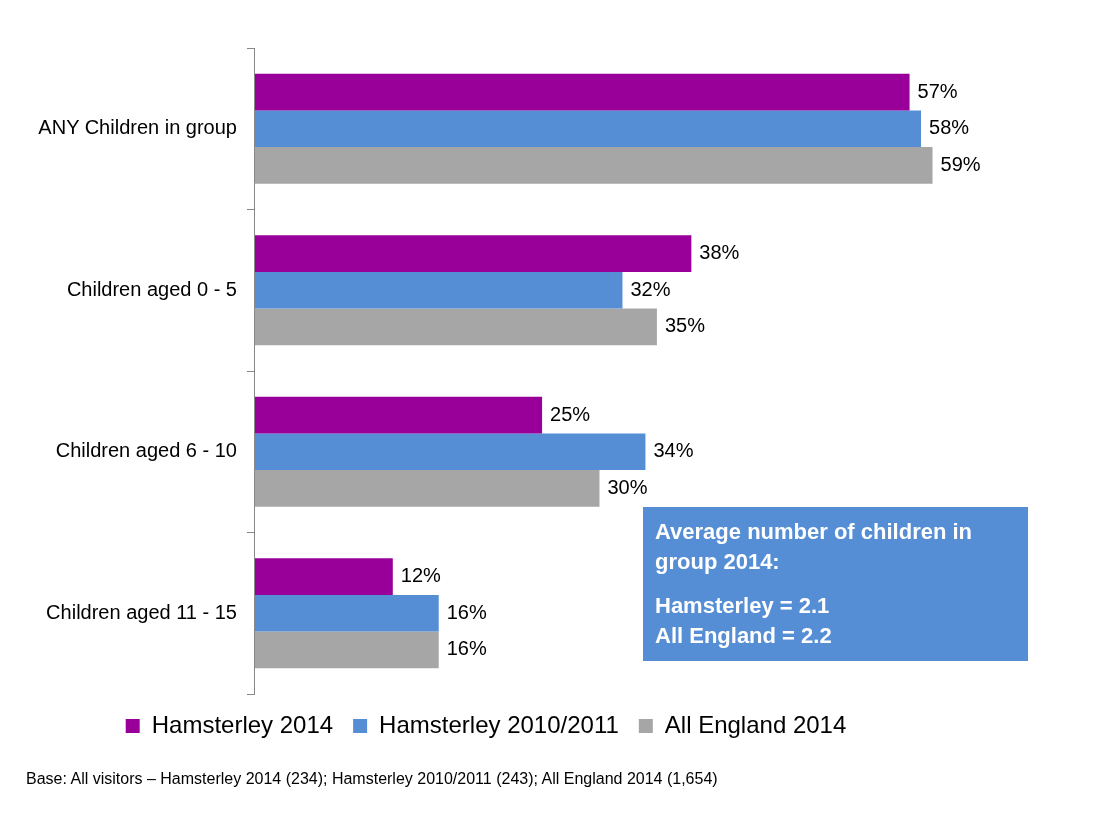  Describe the element at coordinates (151, 288) in the screenshot. I see `y-tick-label: Children aged 0 - 5` at that location.